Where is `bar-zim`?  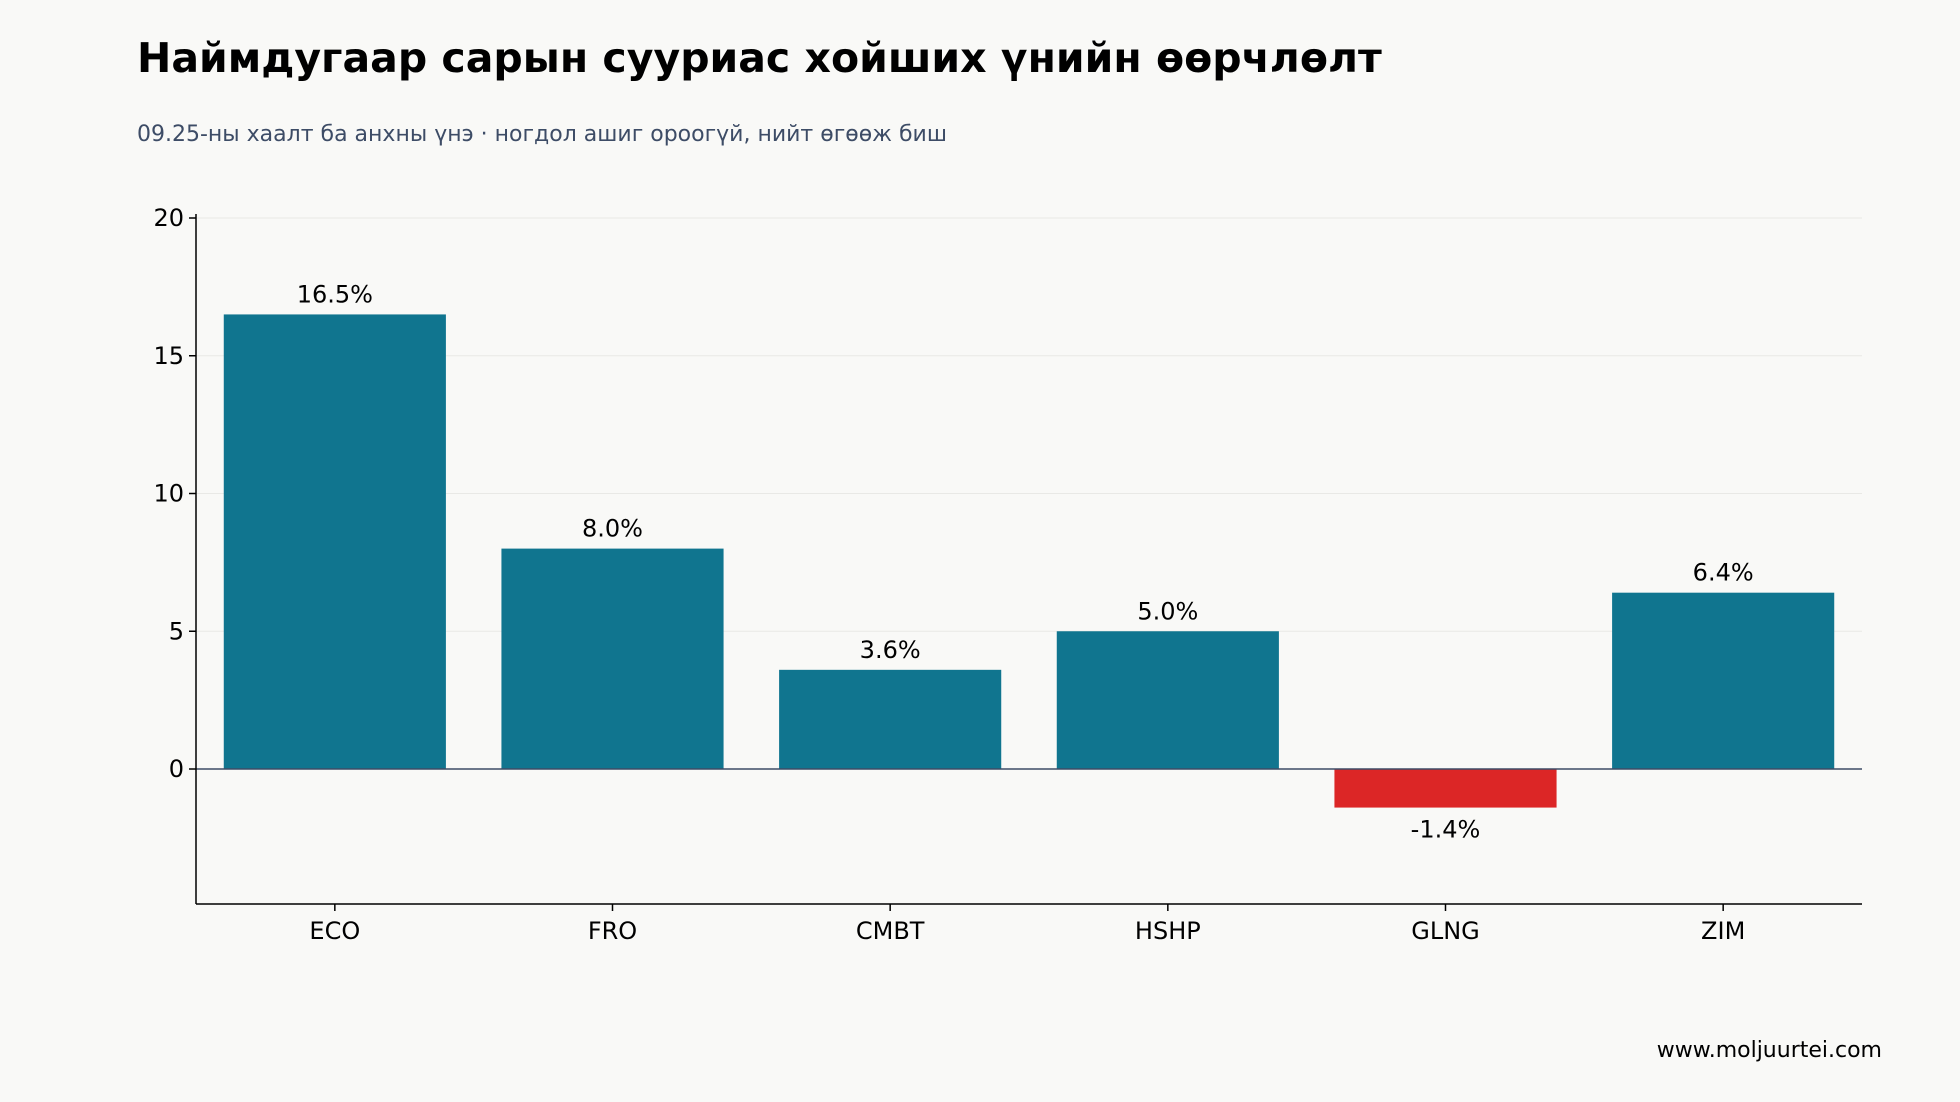 bar-zim is located at coordinates (1723, 681).